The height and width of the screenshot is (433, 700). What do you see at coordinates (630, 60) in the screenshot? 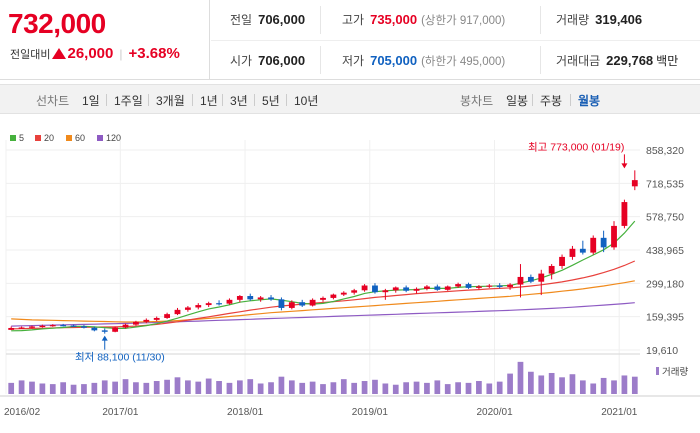
I see `trade-value-value: 229,768` at bounding box center [630, 60].